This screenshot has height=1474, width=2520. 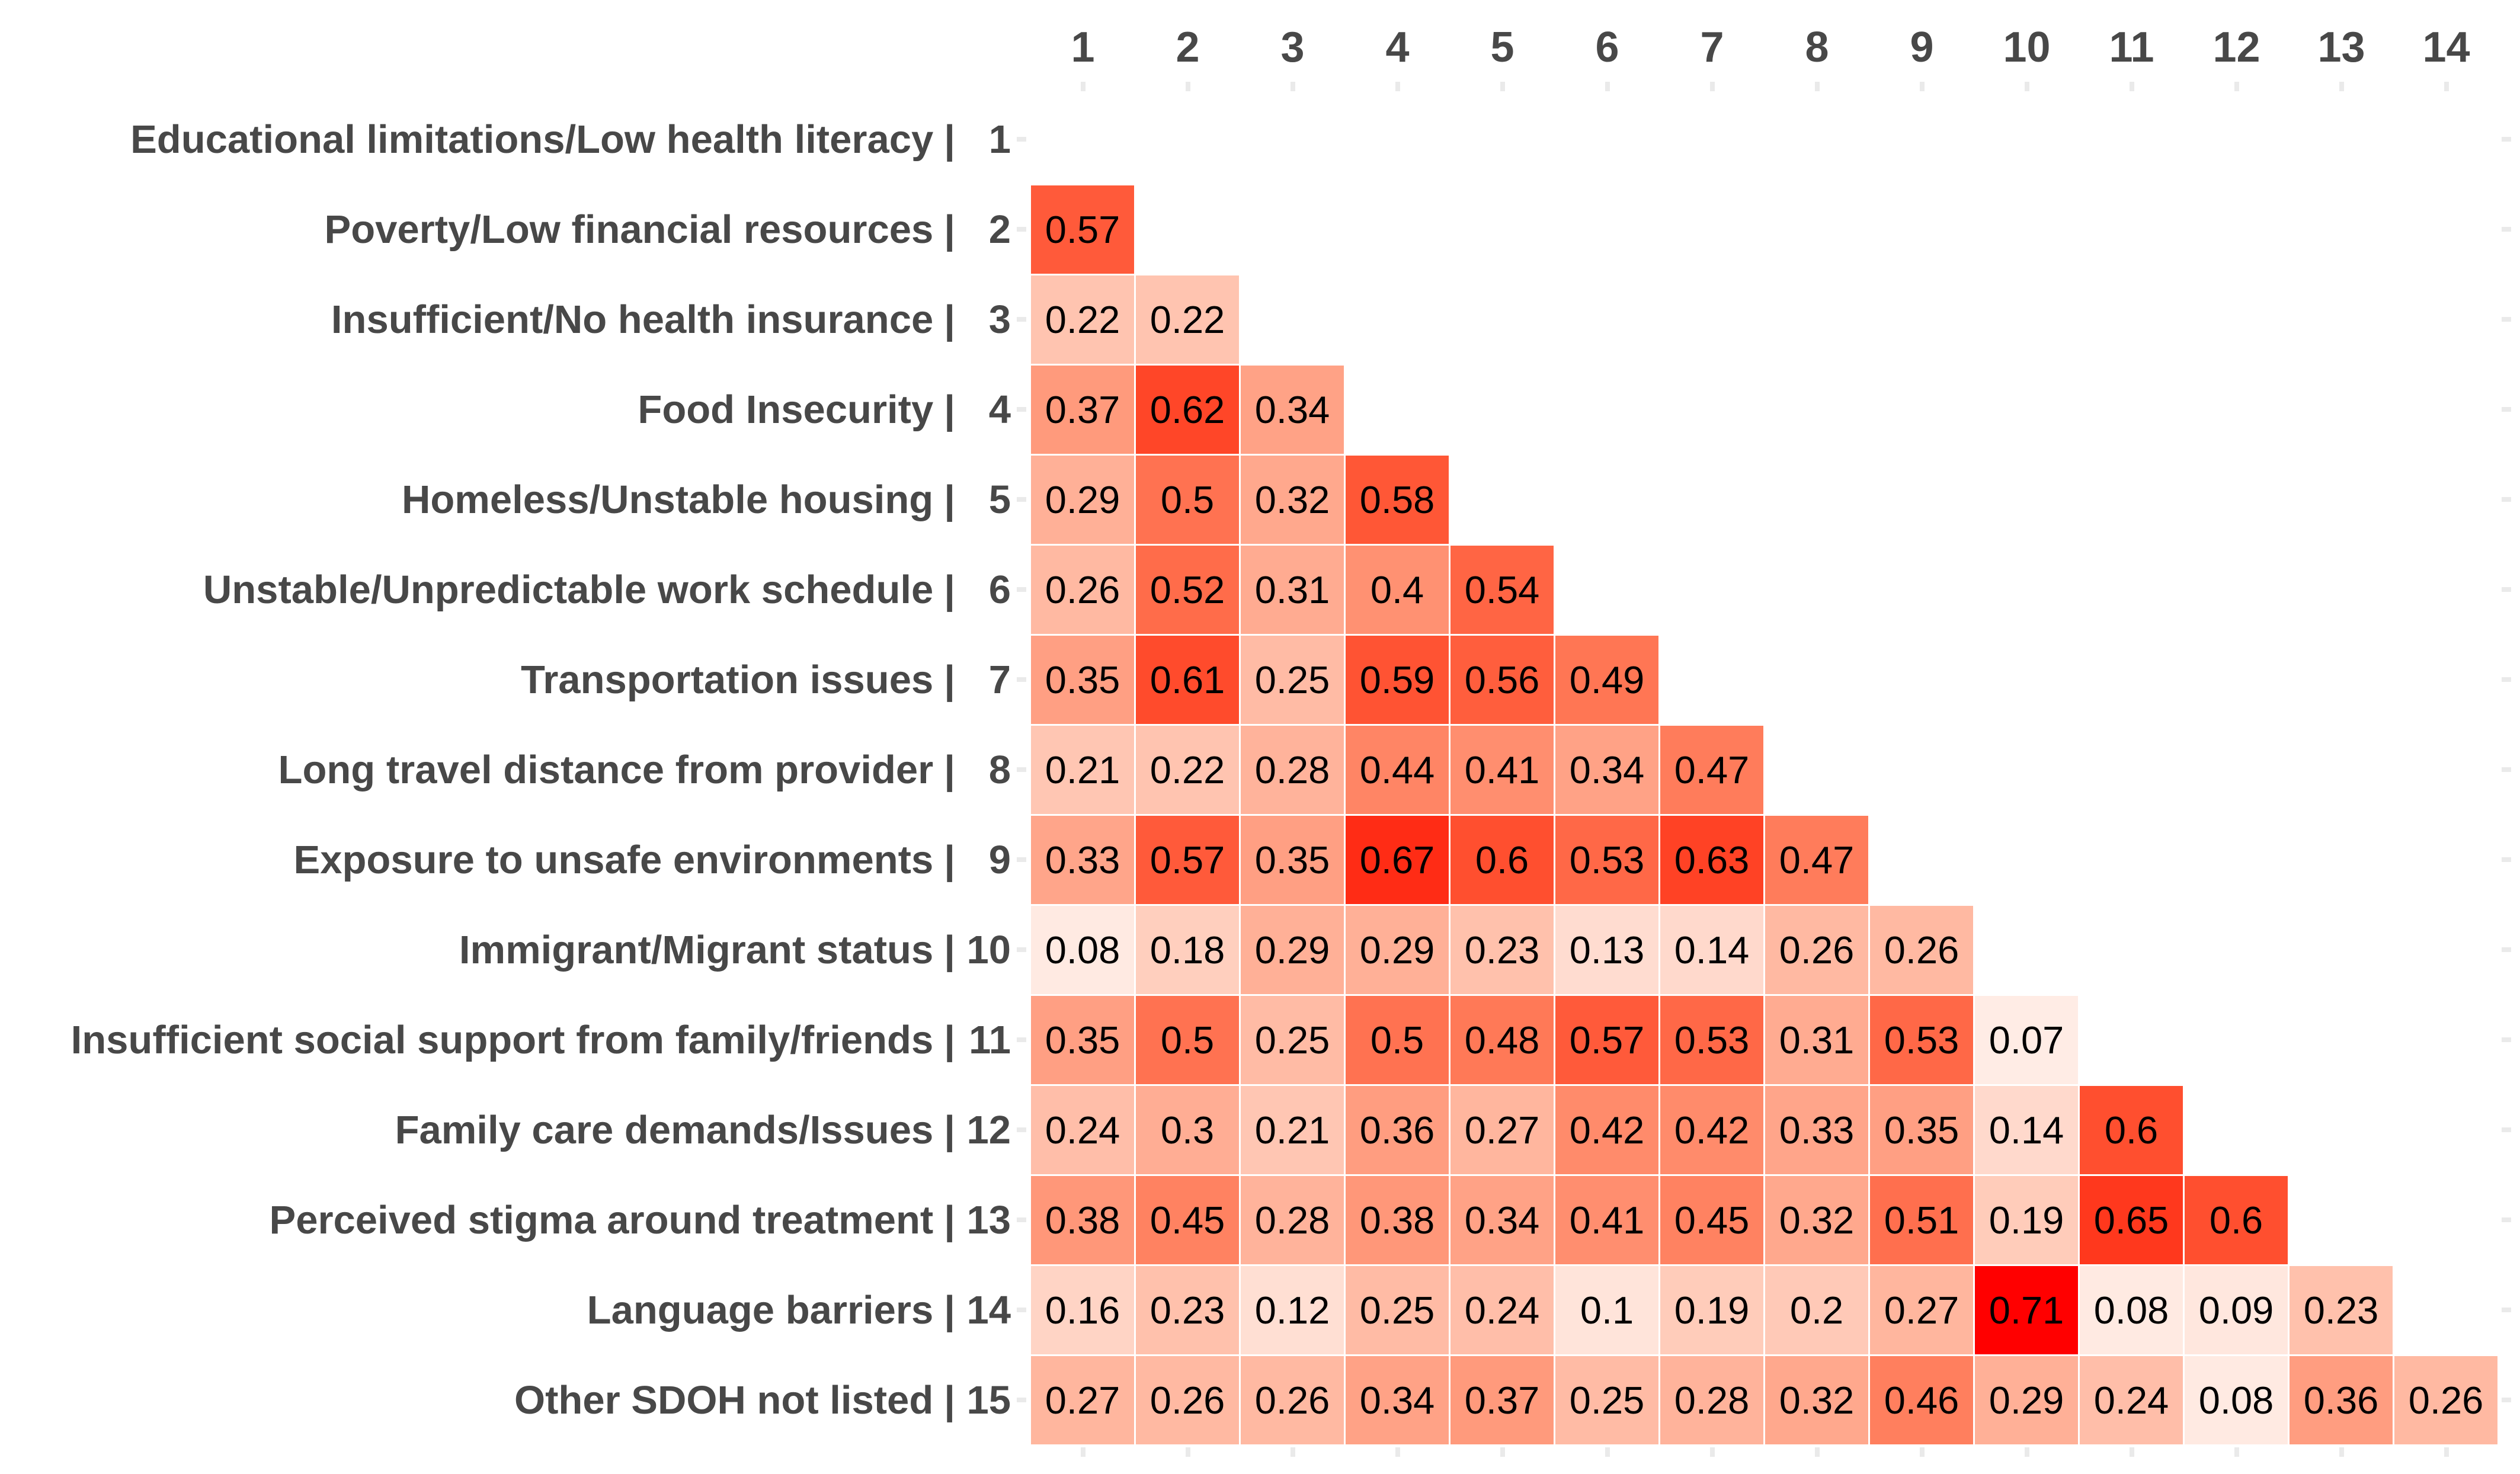 I want to click on row-label-number: 8, so click(x=1000, y=770).